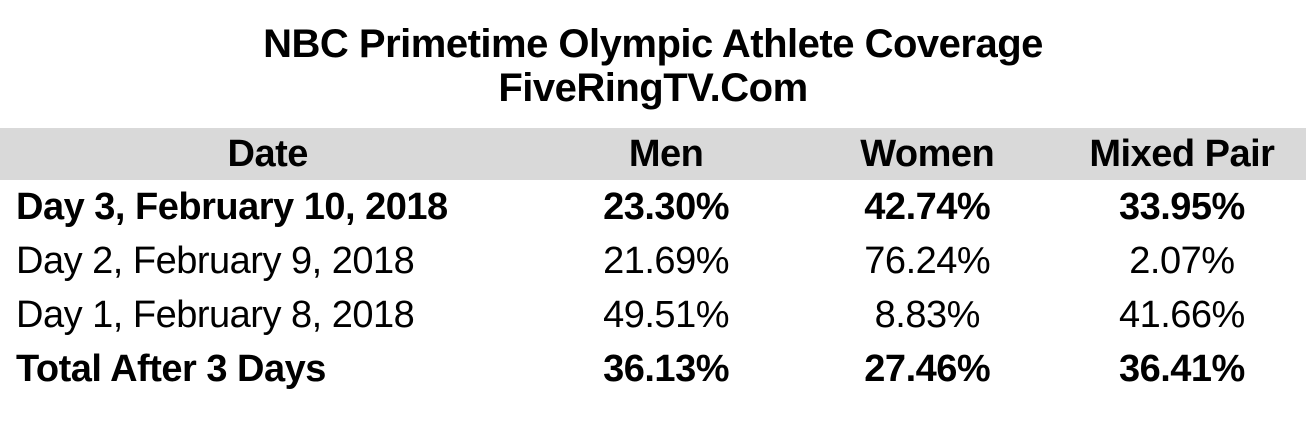 The image size is (1306, 440). Describe the element at coordinates (653, 88) in the screenshot. I see `page-subtitle: FiveRingTV.Com` at that location.